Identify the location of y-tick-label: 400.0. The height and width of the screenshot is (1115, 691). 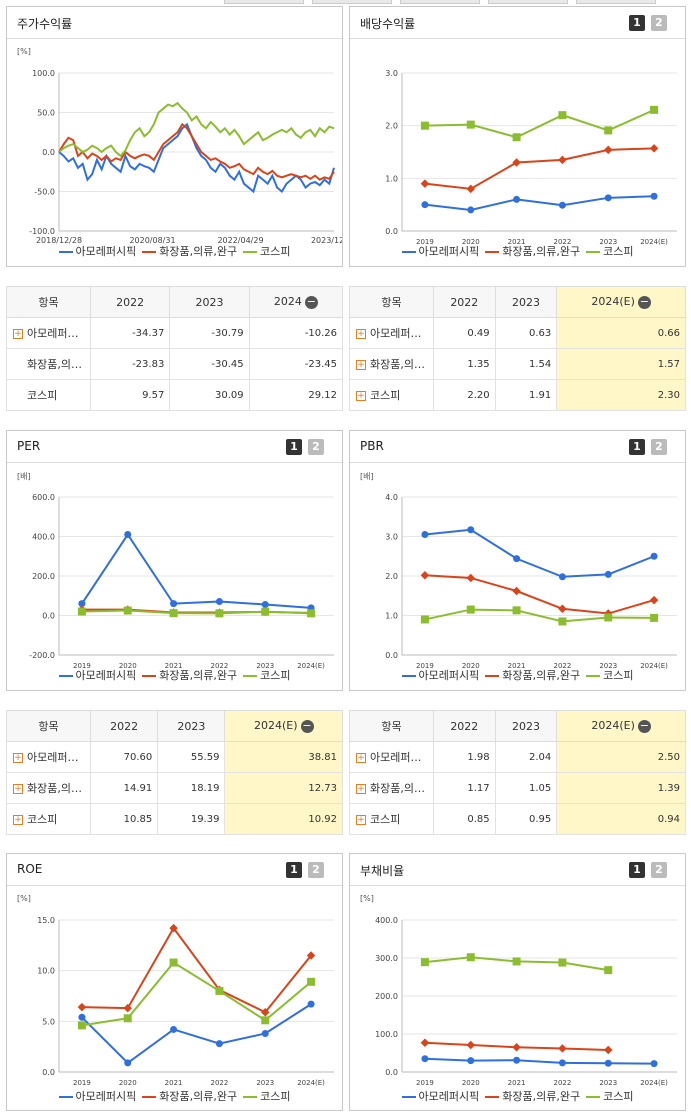
(43, 537).